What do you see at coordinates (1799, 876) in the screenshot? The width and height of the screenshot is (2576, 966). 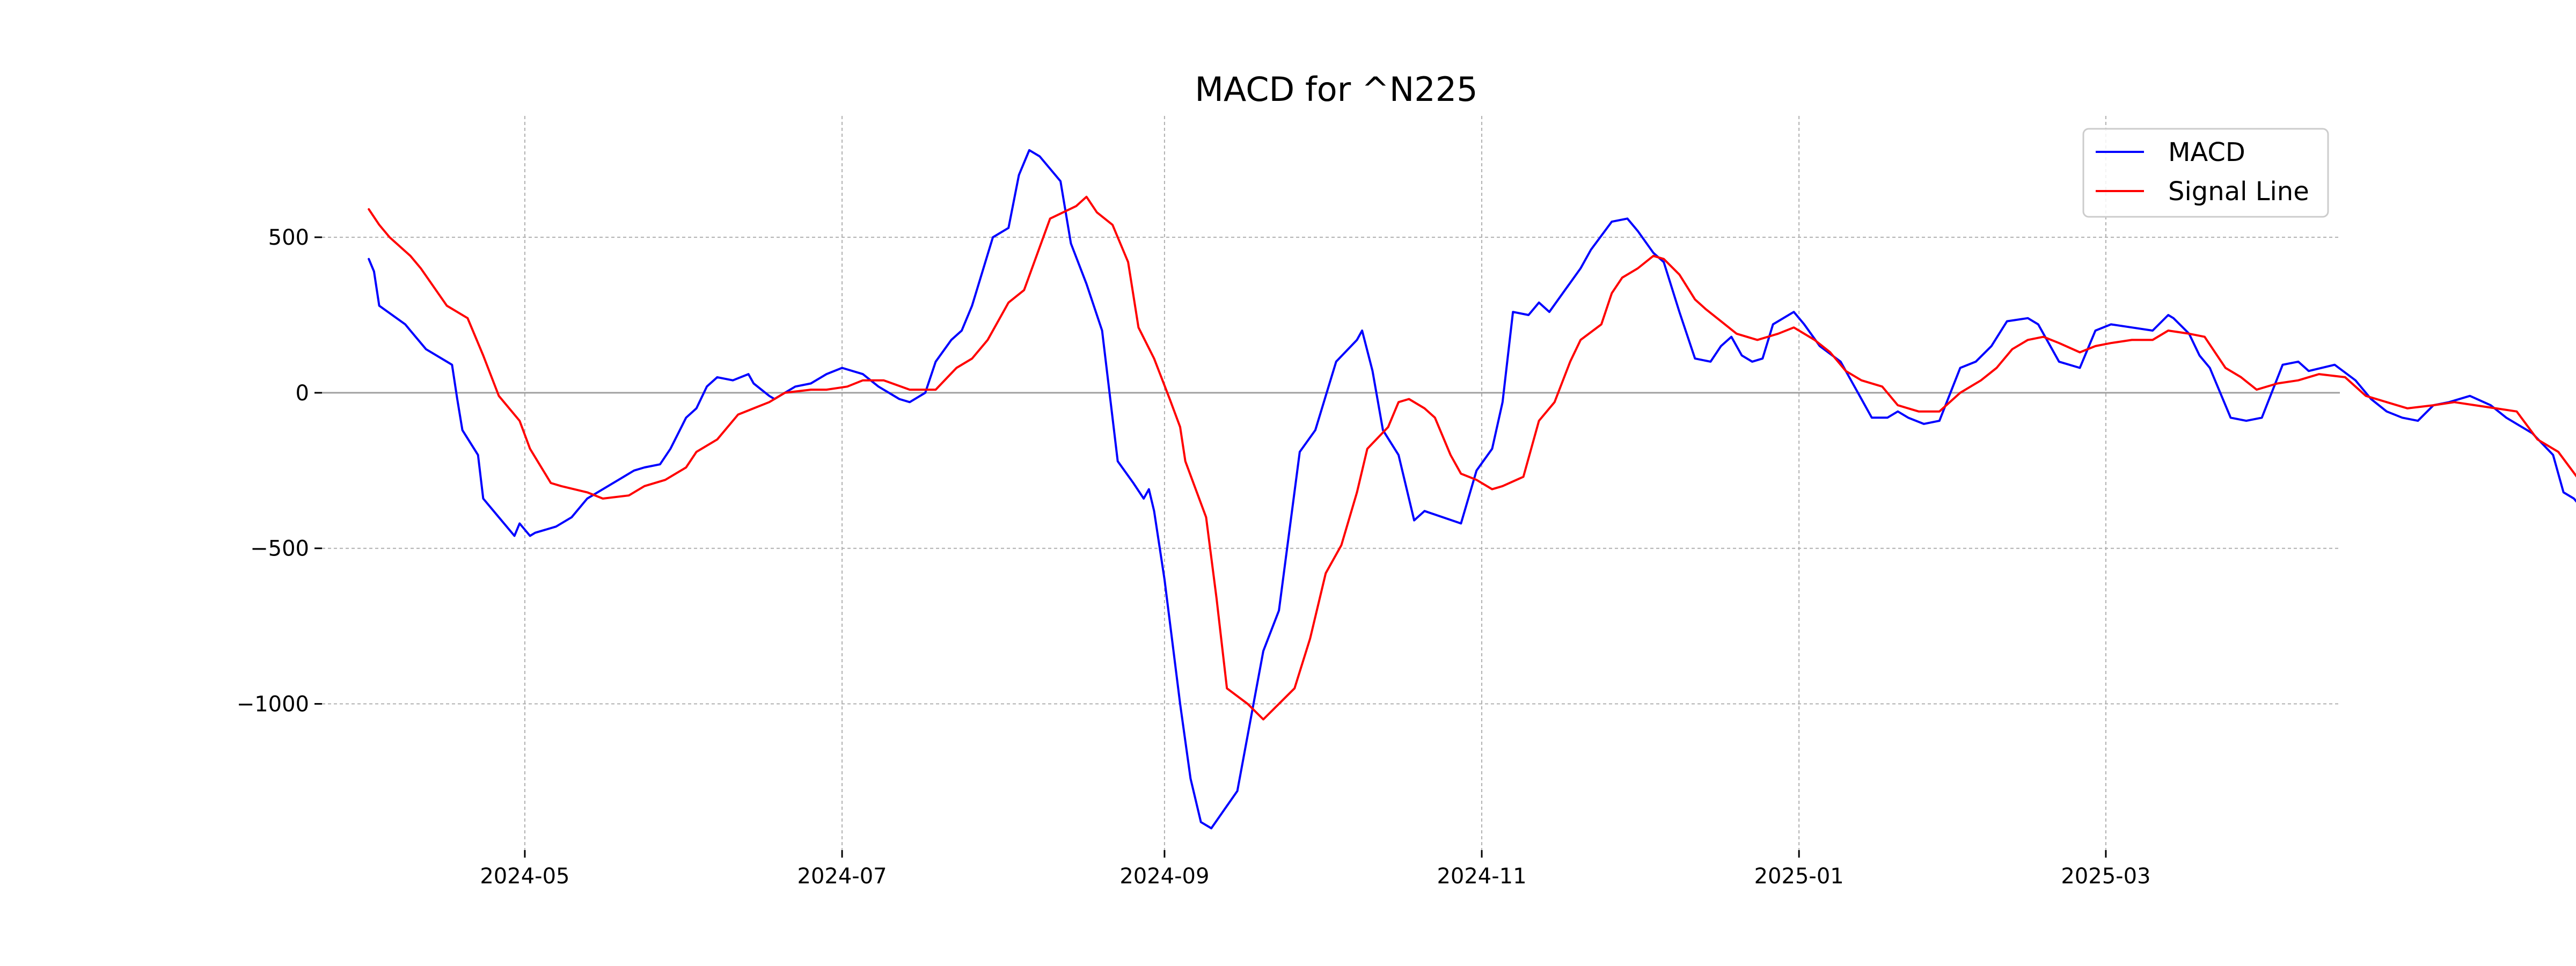 I see `x-tick-label: 2025-01` at bounding box center [1799, 876].